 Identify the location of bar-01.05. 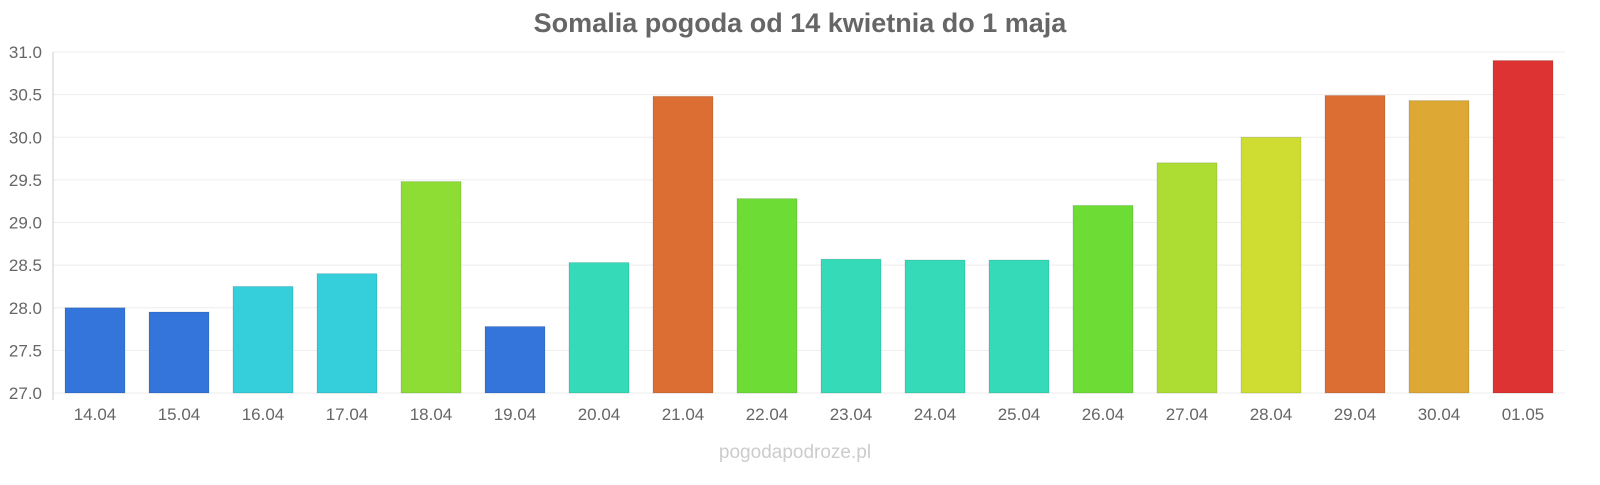
(1523, 227).